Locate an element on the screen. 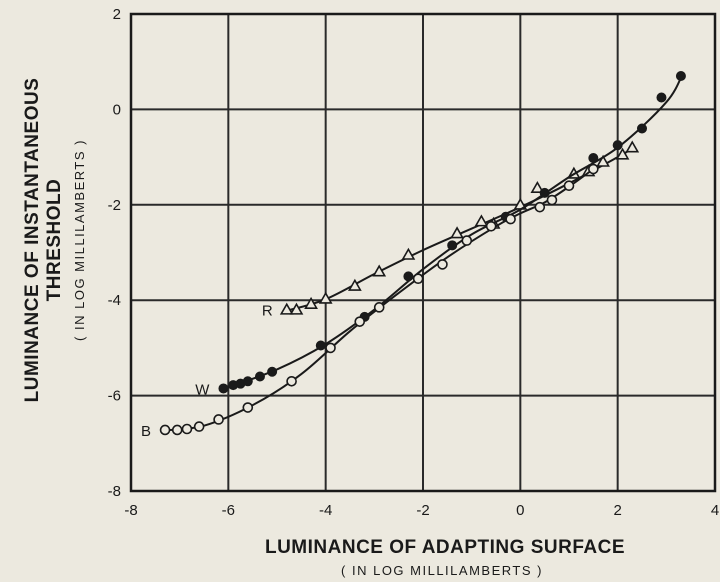 Image resolution: width=720 pixels, height=582 pixels. x-tick-label: 4 is located at coordinates (715, 510).